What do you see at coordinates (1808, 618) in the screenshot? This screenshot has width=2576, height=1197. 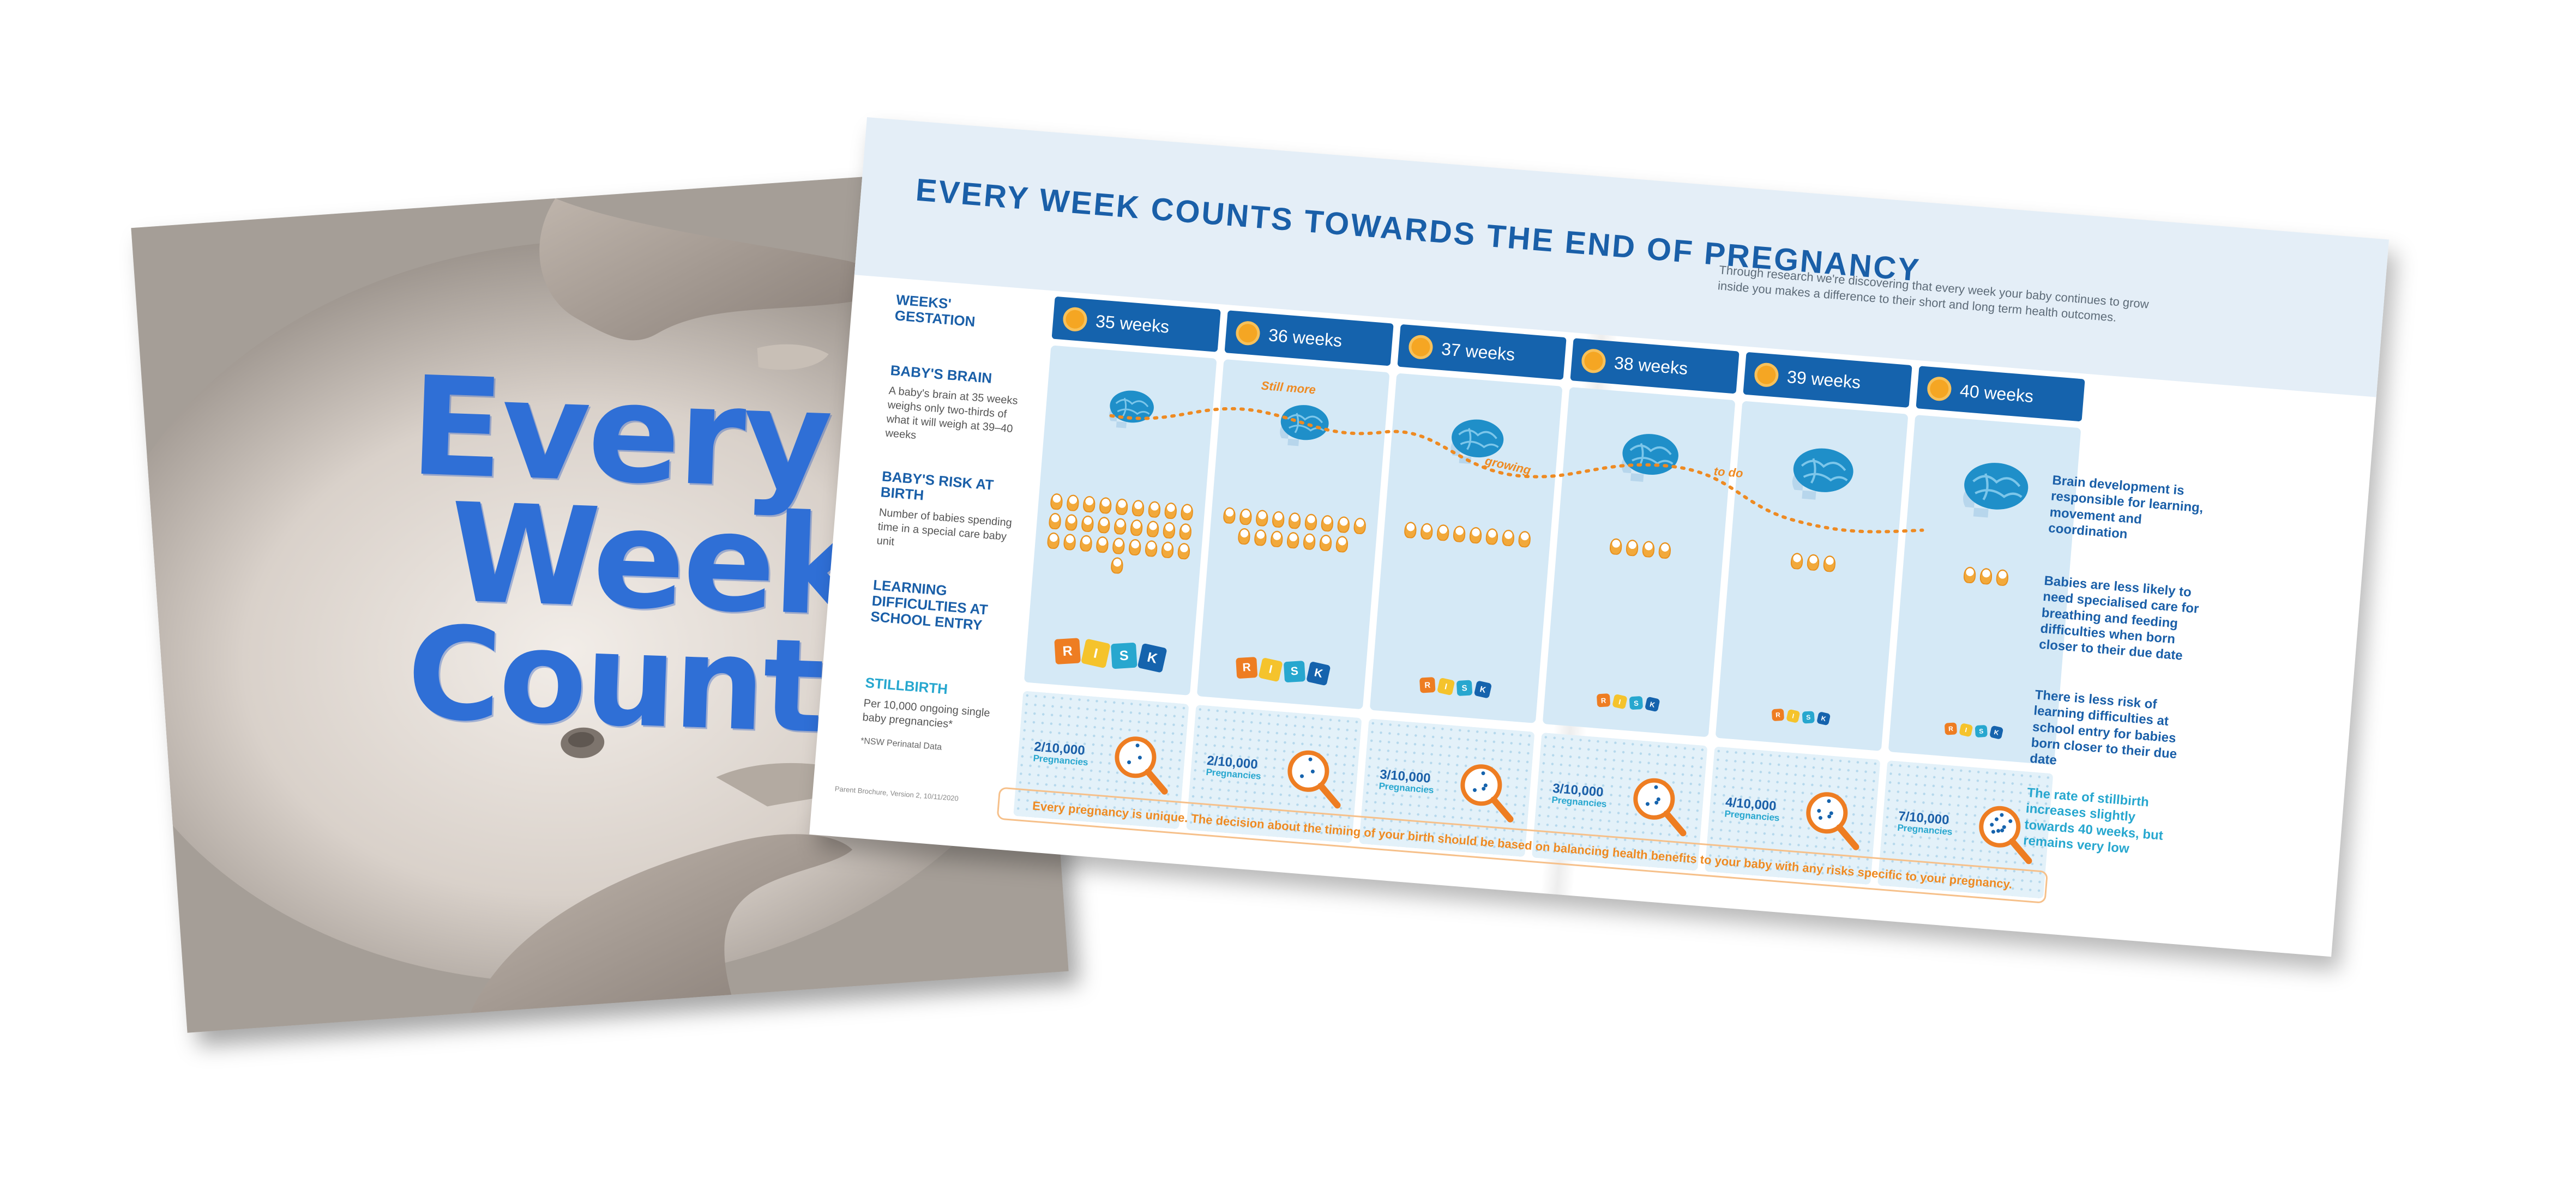 I see `week-column: 39 weeks R I S K 4/10,000 Pregnancies` at bounding box center [1808, 618].